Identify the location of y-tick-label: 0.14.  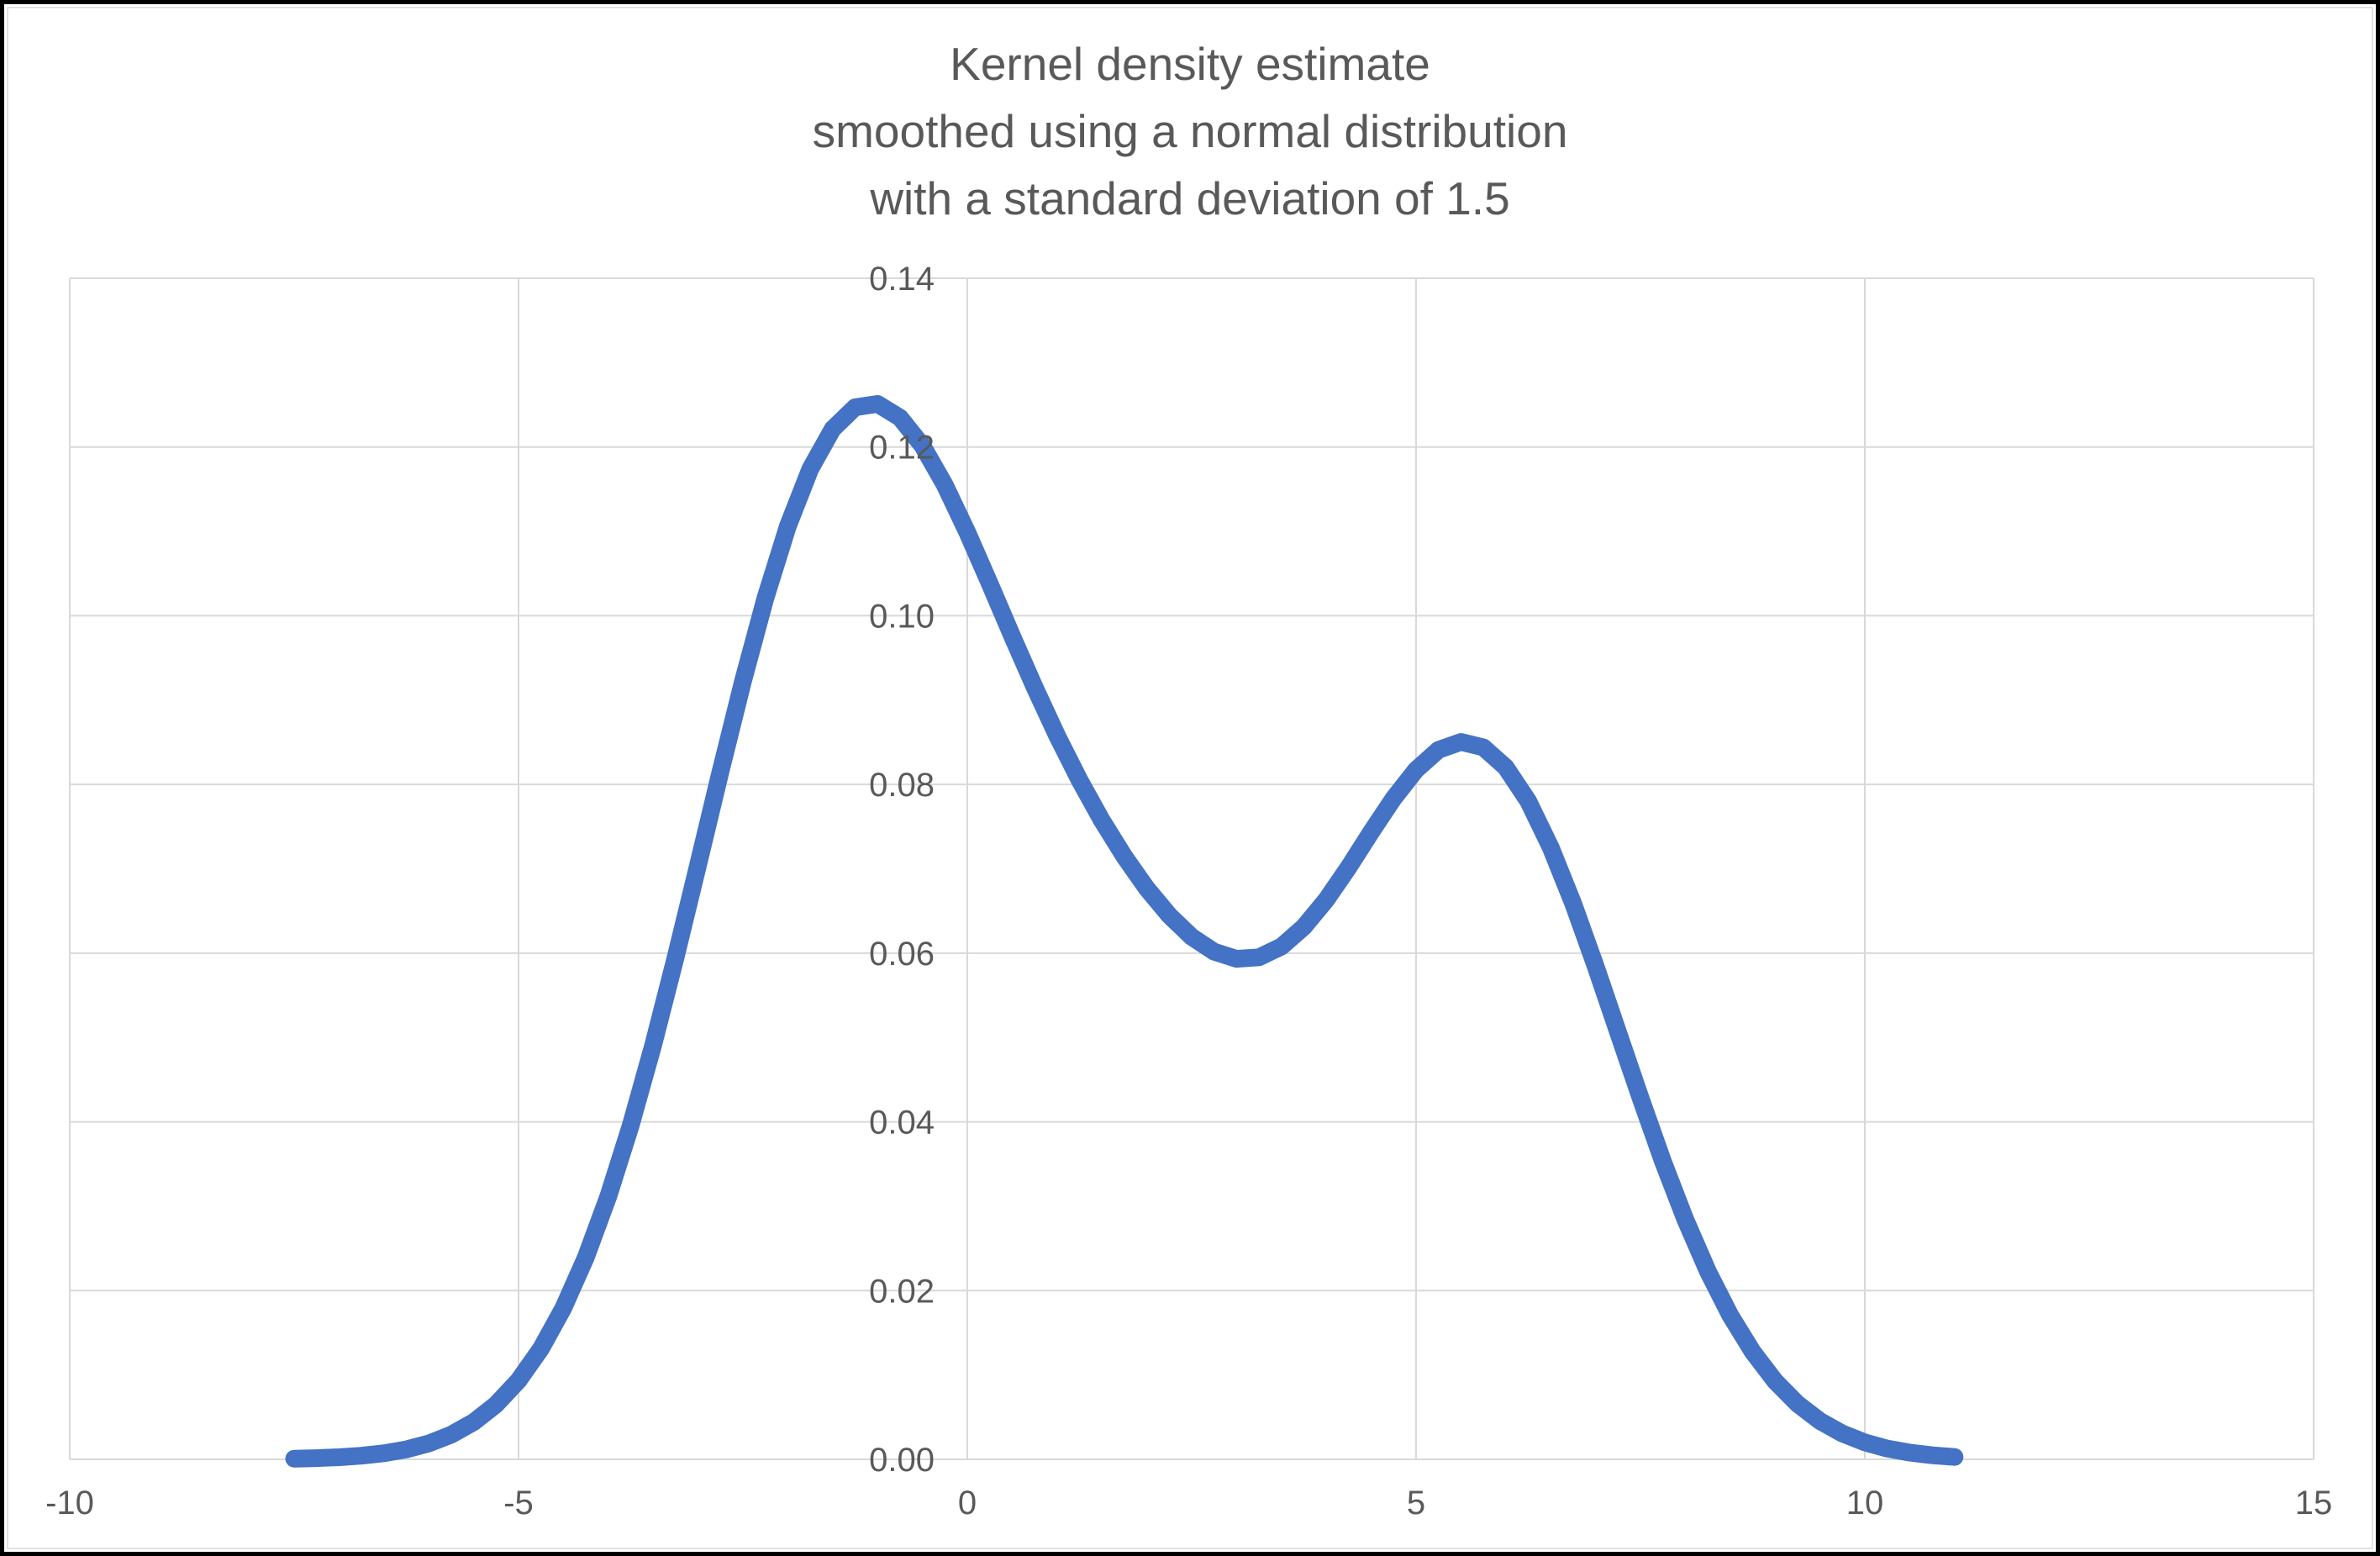
(902, 279).